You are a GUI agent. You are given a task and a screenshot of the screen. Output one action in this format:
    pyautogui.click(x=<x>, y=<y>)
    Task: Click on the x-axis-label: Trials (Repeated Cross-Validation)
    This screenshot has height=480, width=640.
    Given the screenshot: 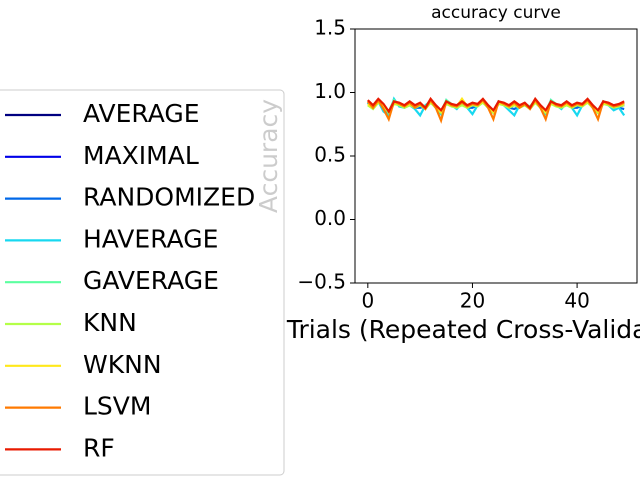 What is the action you would take?
    pyautogui.click(x=463, y=329)
    